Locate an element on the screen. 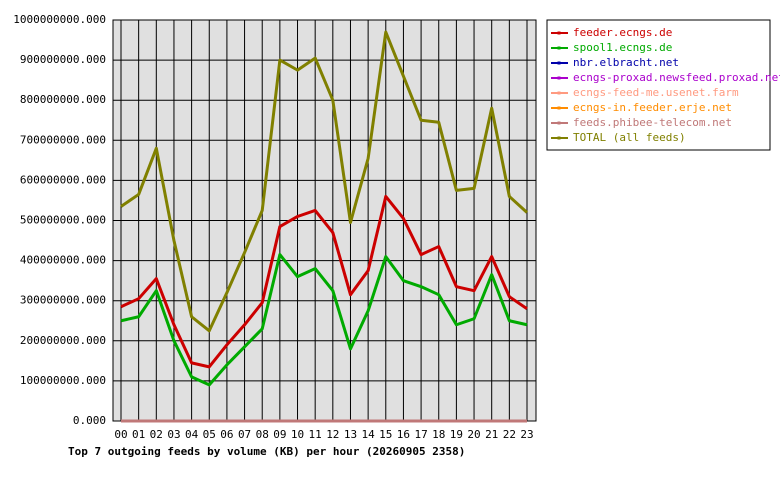 The width and height of the screenshot is (780, 484). y-tick-label: 1000000000.000 is located at coordinates (59, 19).